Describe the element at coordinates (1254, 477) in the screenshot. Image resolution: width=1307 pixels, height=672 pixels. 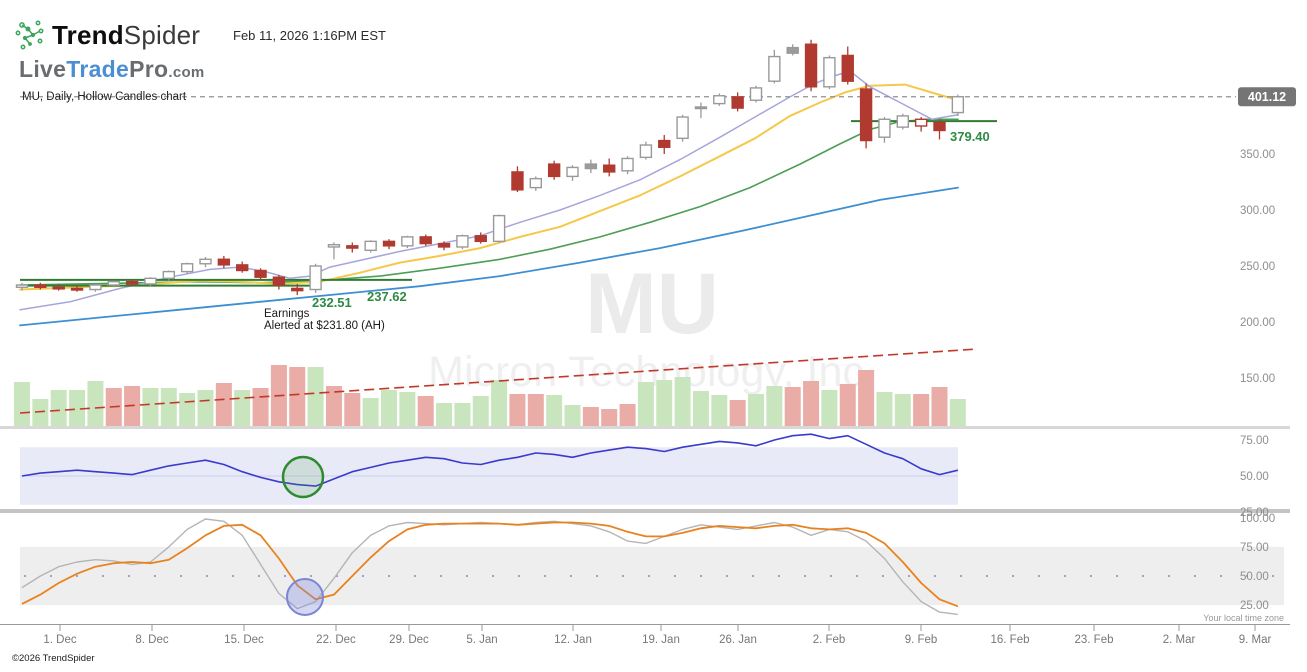
I see `rsi-axis-label: 50.00` at that location.